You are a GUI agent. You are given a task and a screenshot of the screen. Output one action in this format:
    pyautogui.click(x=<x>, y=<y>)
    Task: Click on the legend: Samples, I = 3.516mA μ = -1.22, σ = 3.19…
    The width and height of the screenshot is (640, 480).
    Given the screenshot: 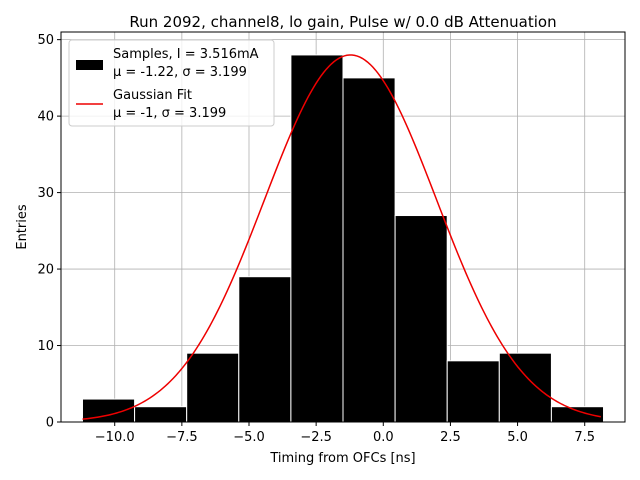 What is the action you would take?
    pyautogui.click(x=171, y=83)
    